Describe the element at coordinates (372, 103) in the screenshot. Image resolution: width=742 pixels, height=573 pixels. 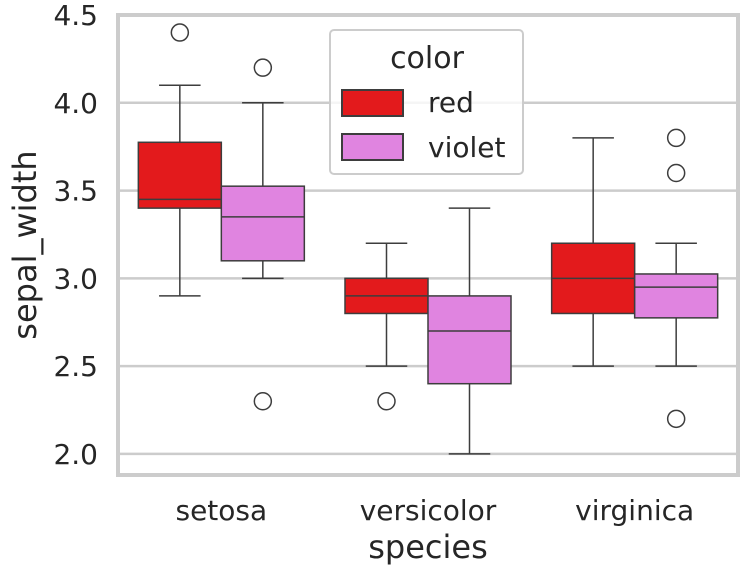
I see `legend-swatch-red` at that location.